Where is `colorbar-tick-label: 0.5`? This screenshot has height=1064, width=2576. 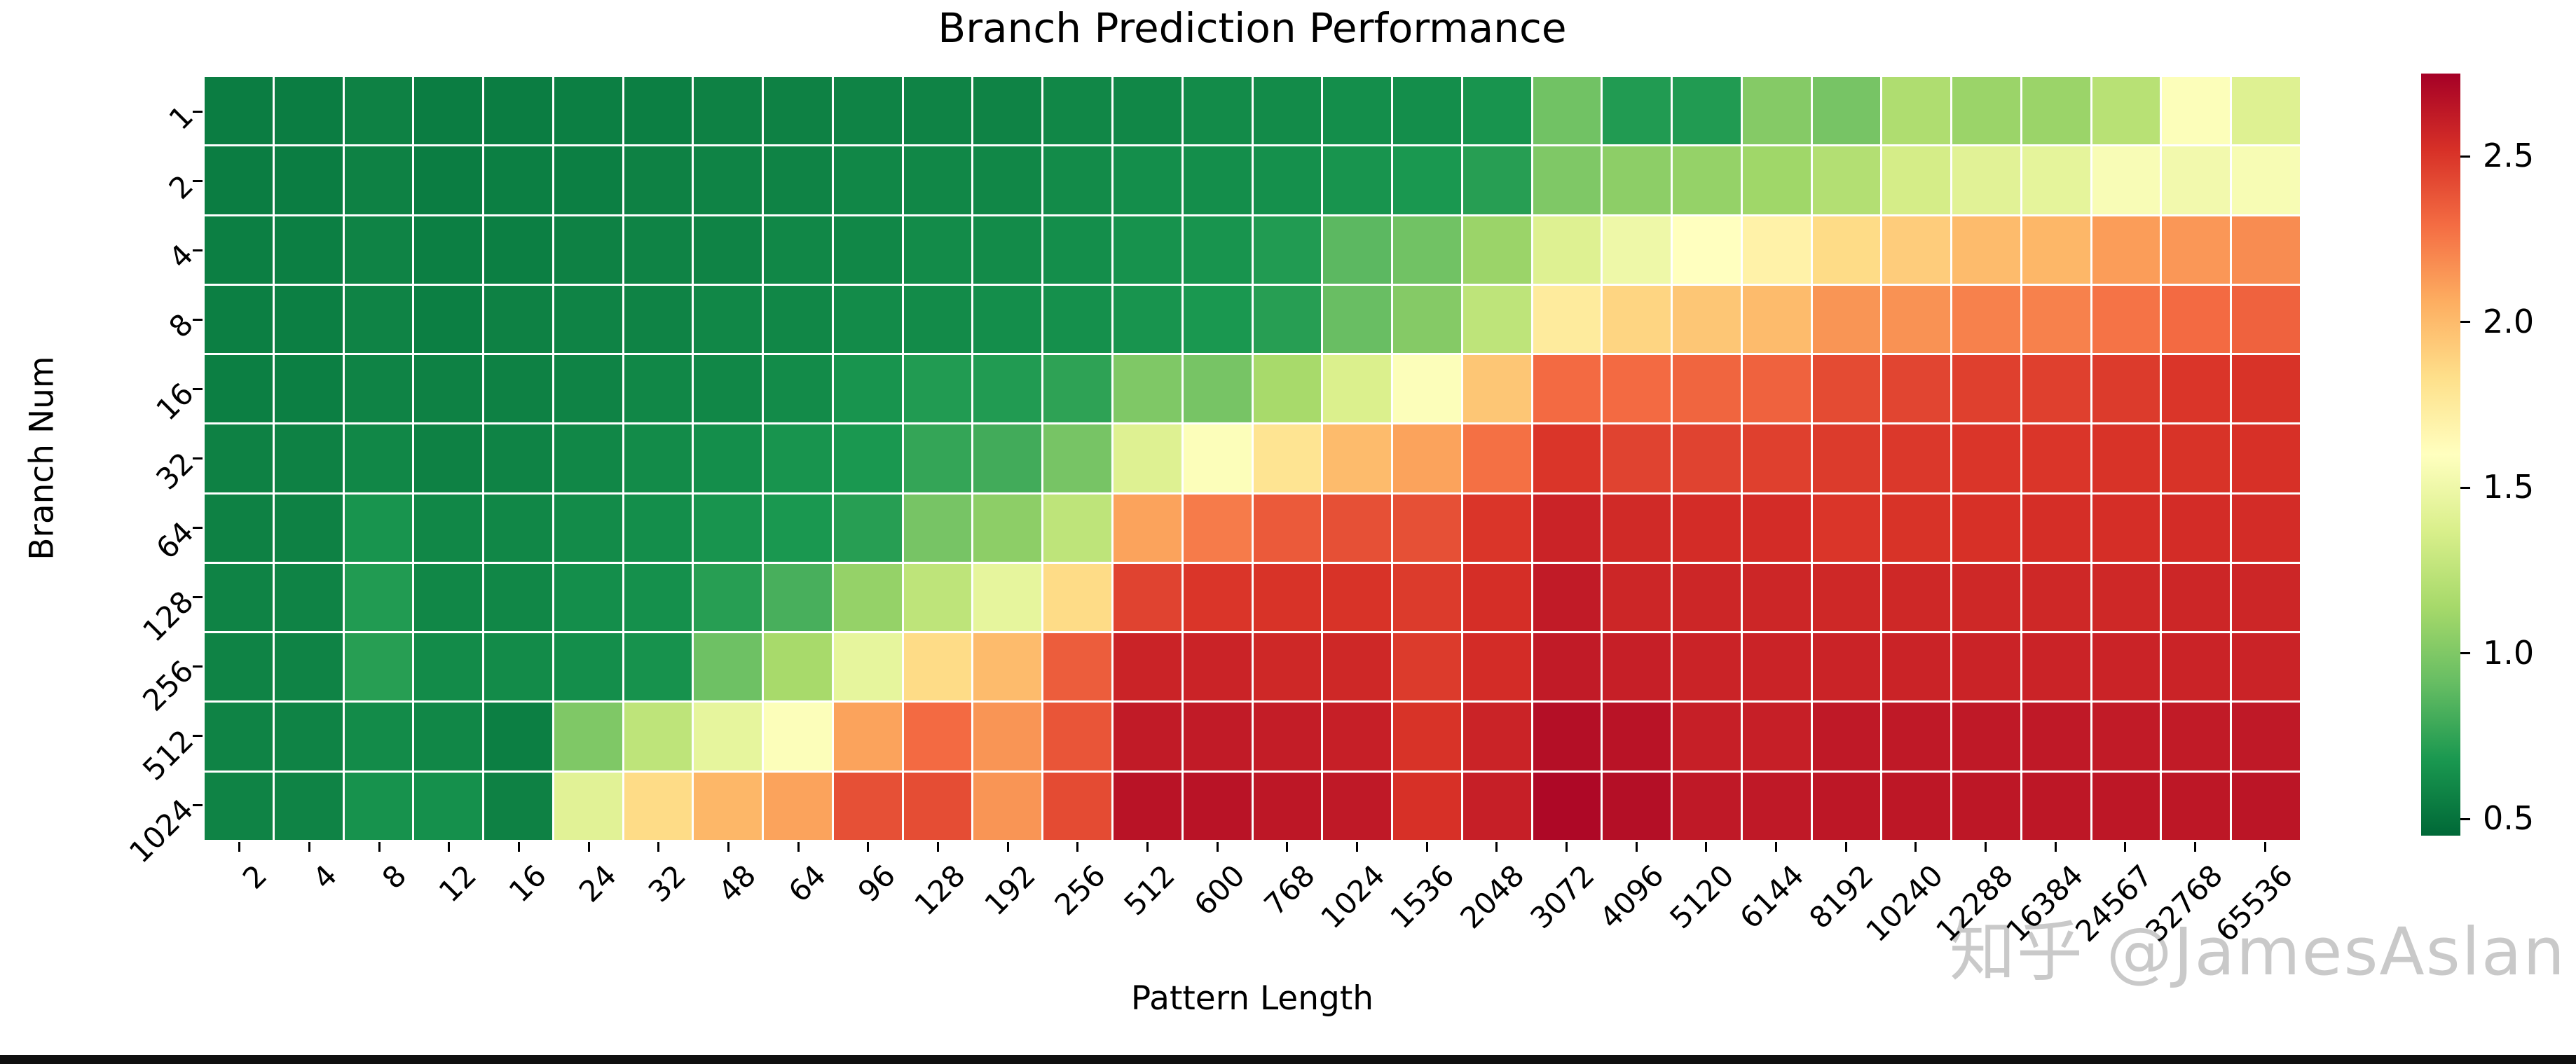 colorbar-tick-label: 0.5 is located at coordinates (2509, 818).